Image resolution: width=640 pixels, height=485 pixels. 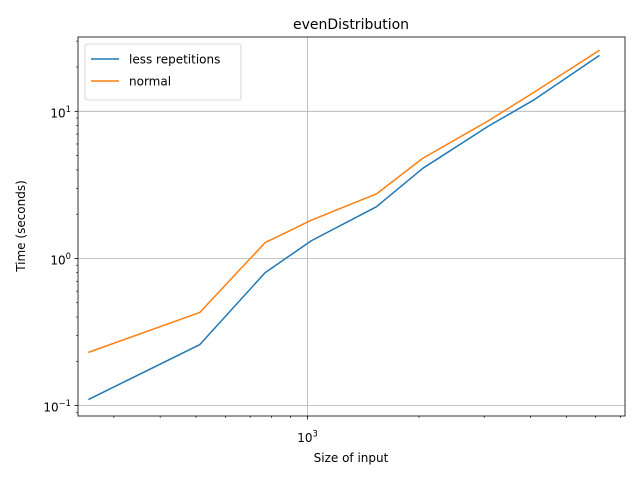 I want to click on legend-label-1: less repetitions, so click(x=174, y=60).